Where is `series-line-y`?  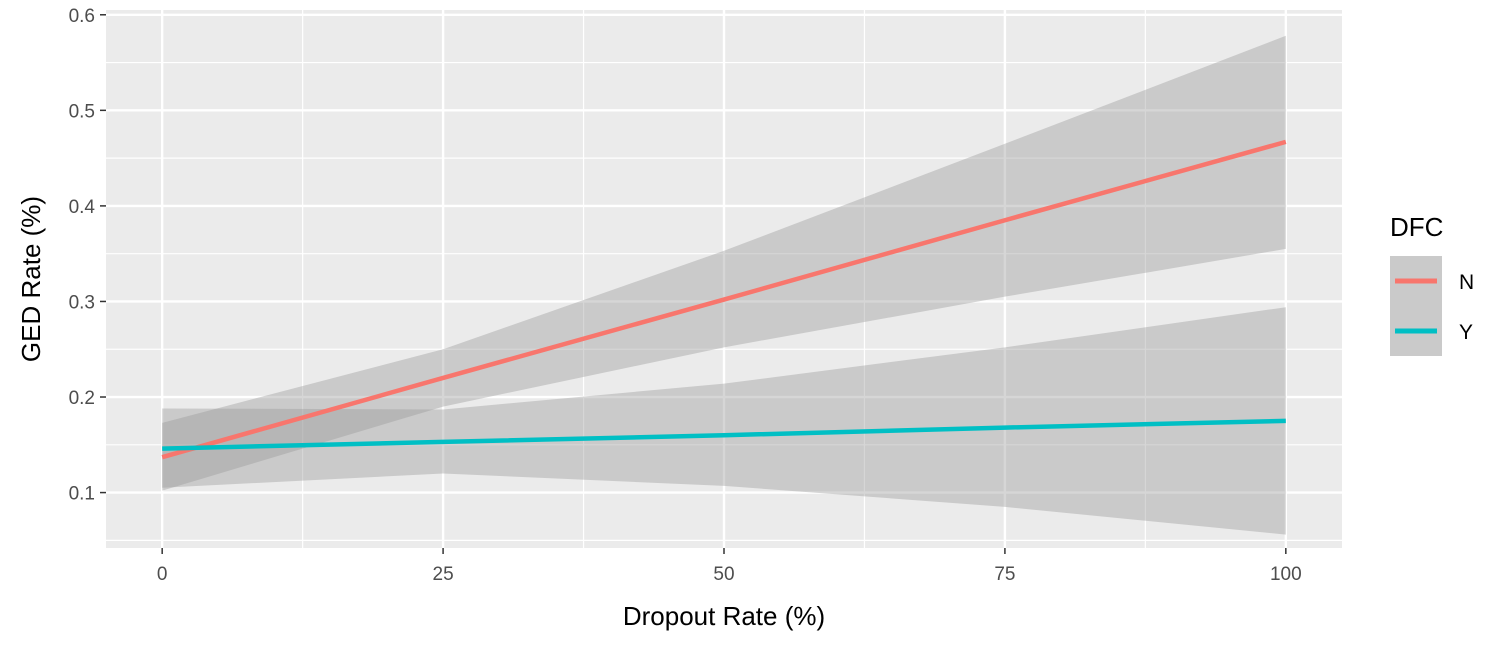 series-line-y is located at coordinates (724, 434).